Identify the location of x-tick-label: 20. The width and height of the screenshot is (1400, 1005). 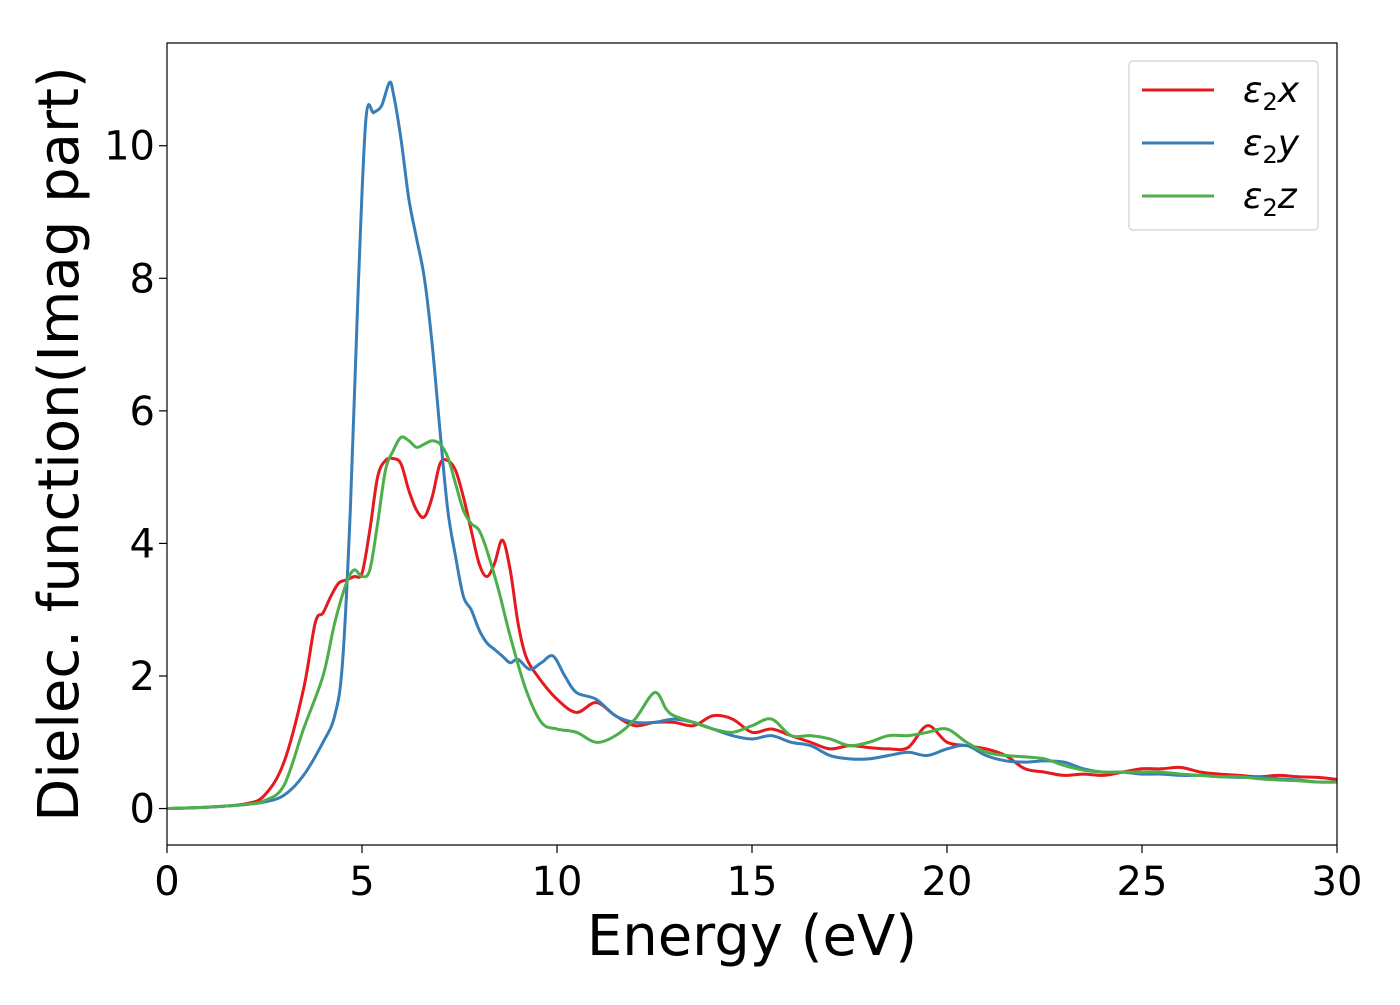
(947, 882).